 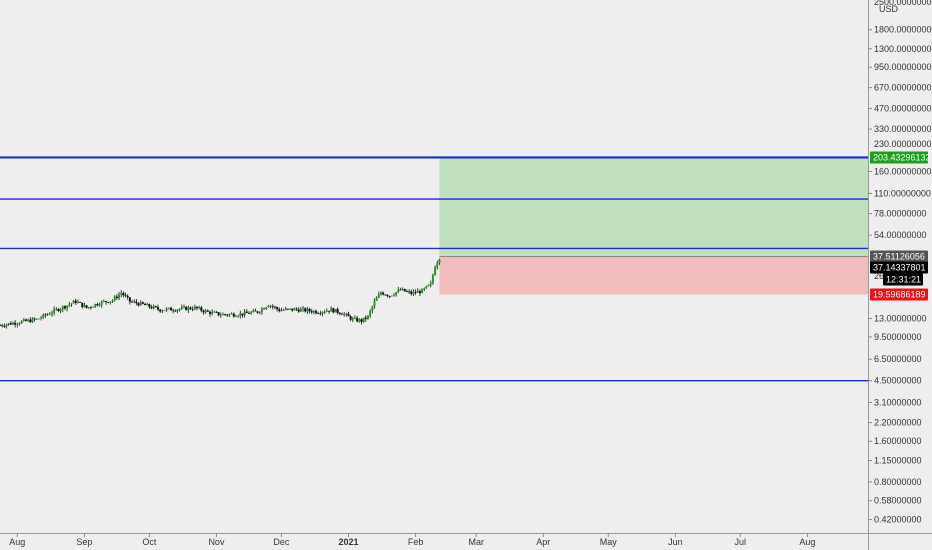 I want to click on time-tick-label: 2021, so click(x=348, y=542).